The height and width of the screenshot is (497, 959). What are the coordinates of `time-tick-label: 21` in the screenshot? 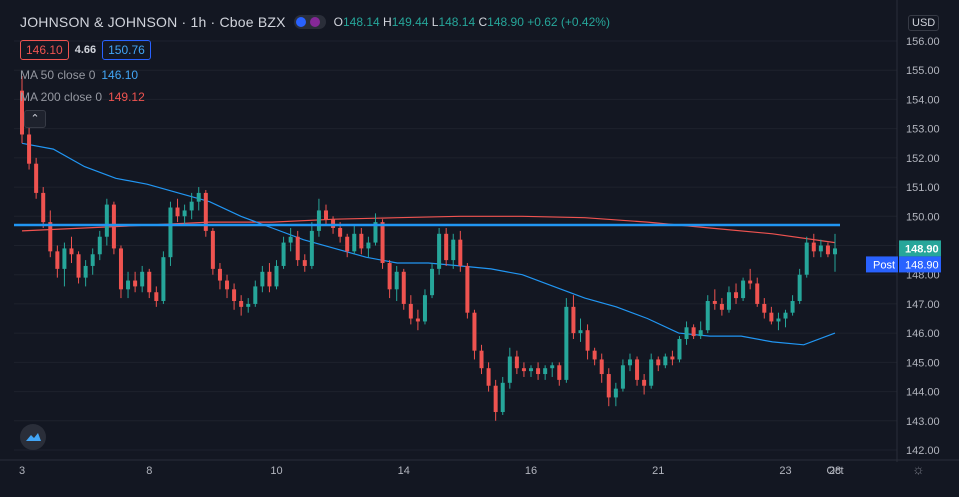 It's located at (658, 471).